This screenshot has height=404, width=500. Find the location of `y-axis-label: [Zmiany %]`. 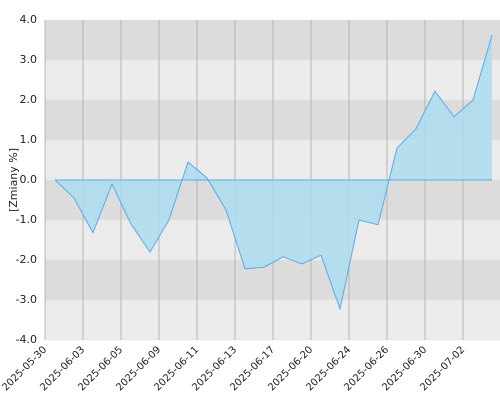

y-axis-label: [Zmiany %] is located at coordinates (13, 180).